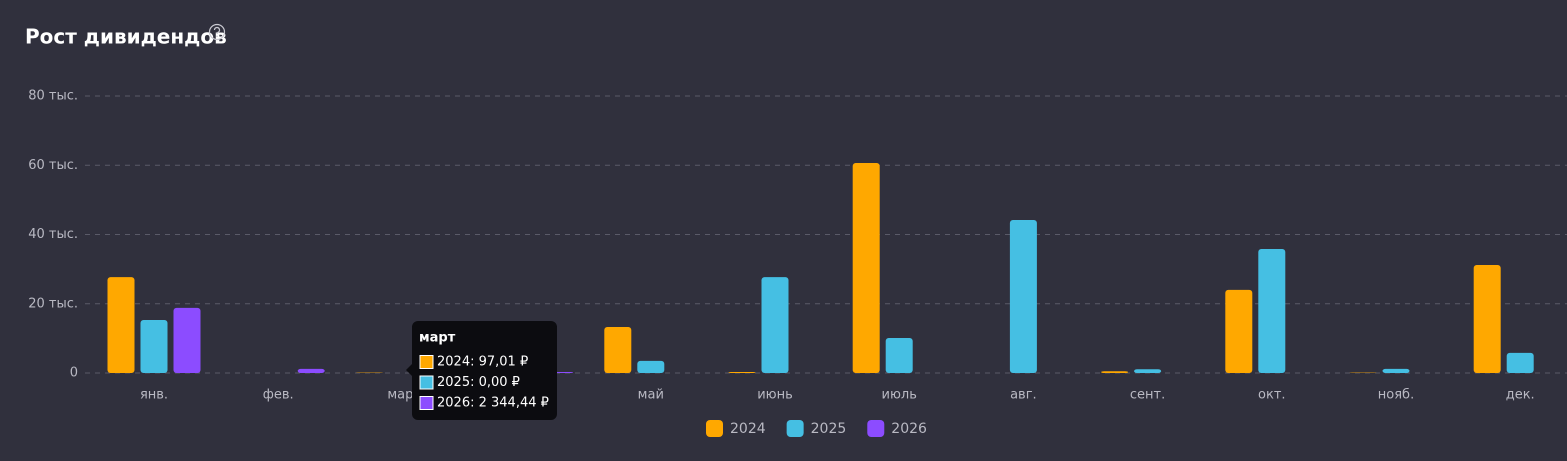  Describe the element at coordinates (278, 395) in the screenshot. I see `x-tick-label: фев.` at that location.